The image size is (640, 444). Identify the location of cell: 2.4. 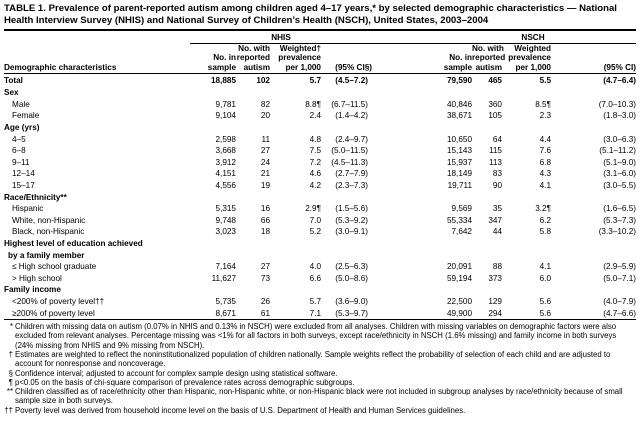
(315, 116).